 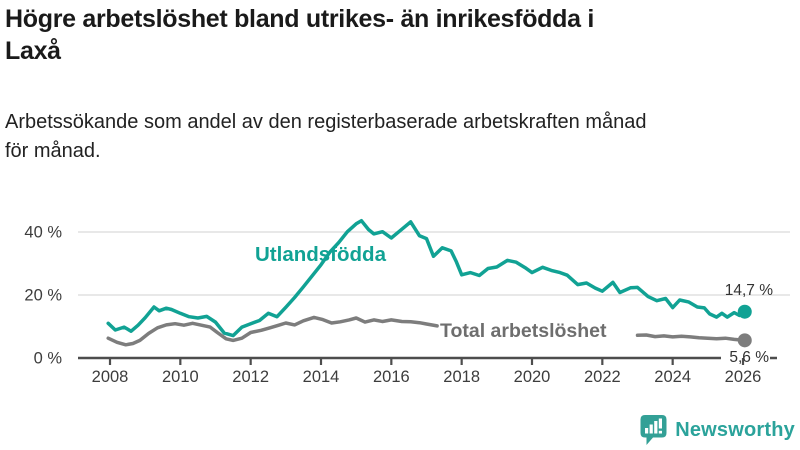 I want to click on x-tick-label-2016: 2016, so click(x=391, y=377).